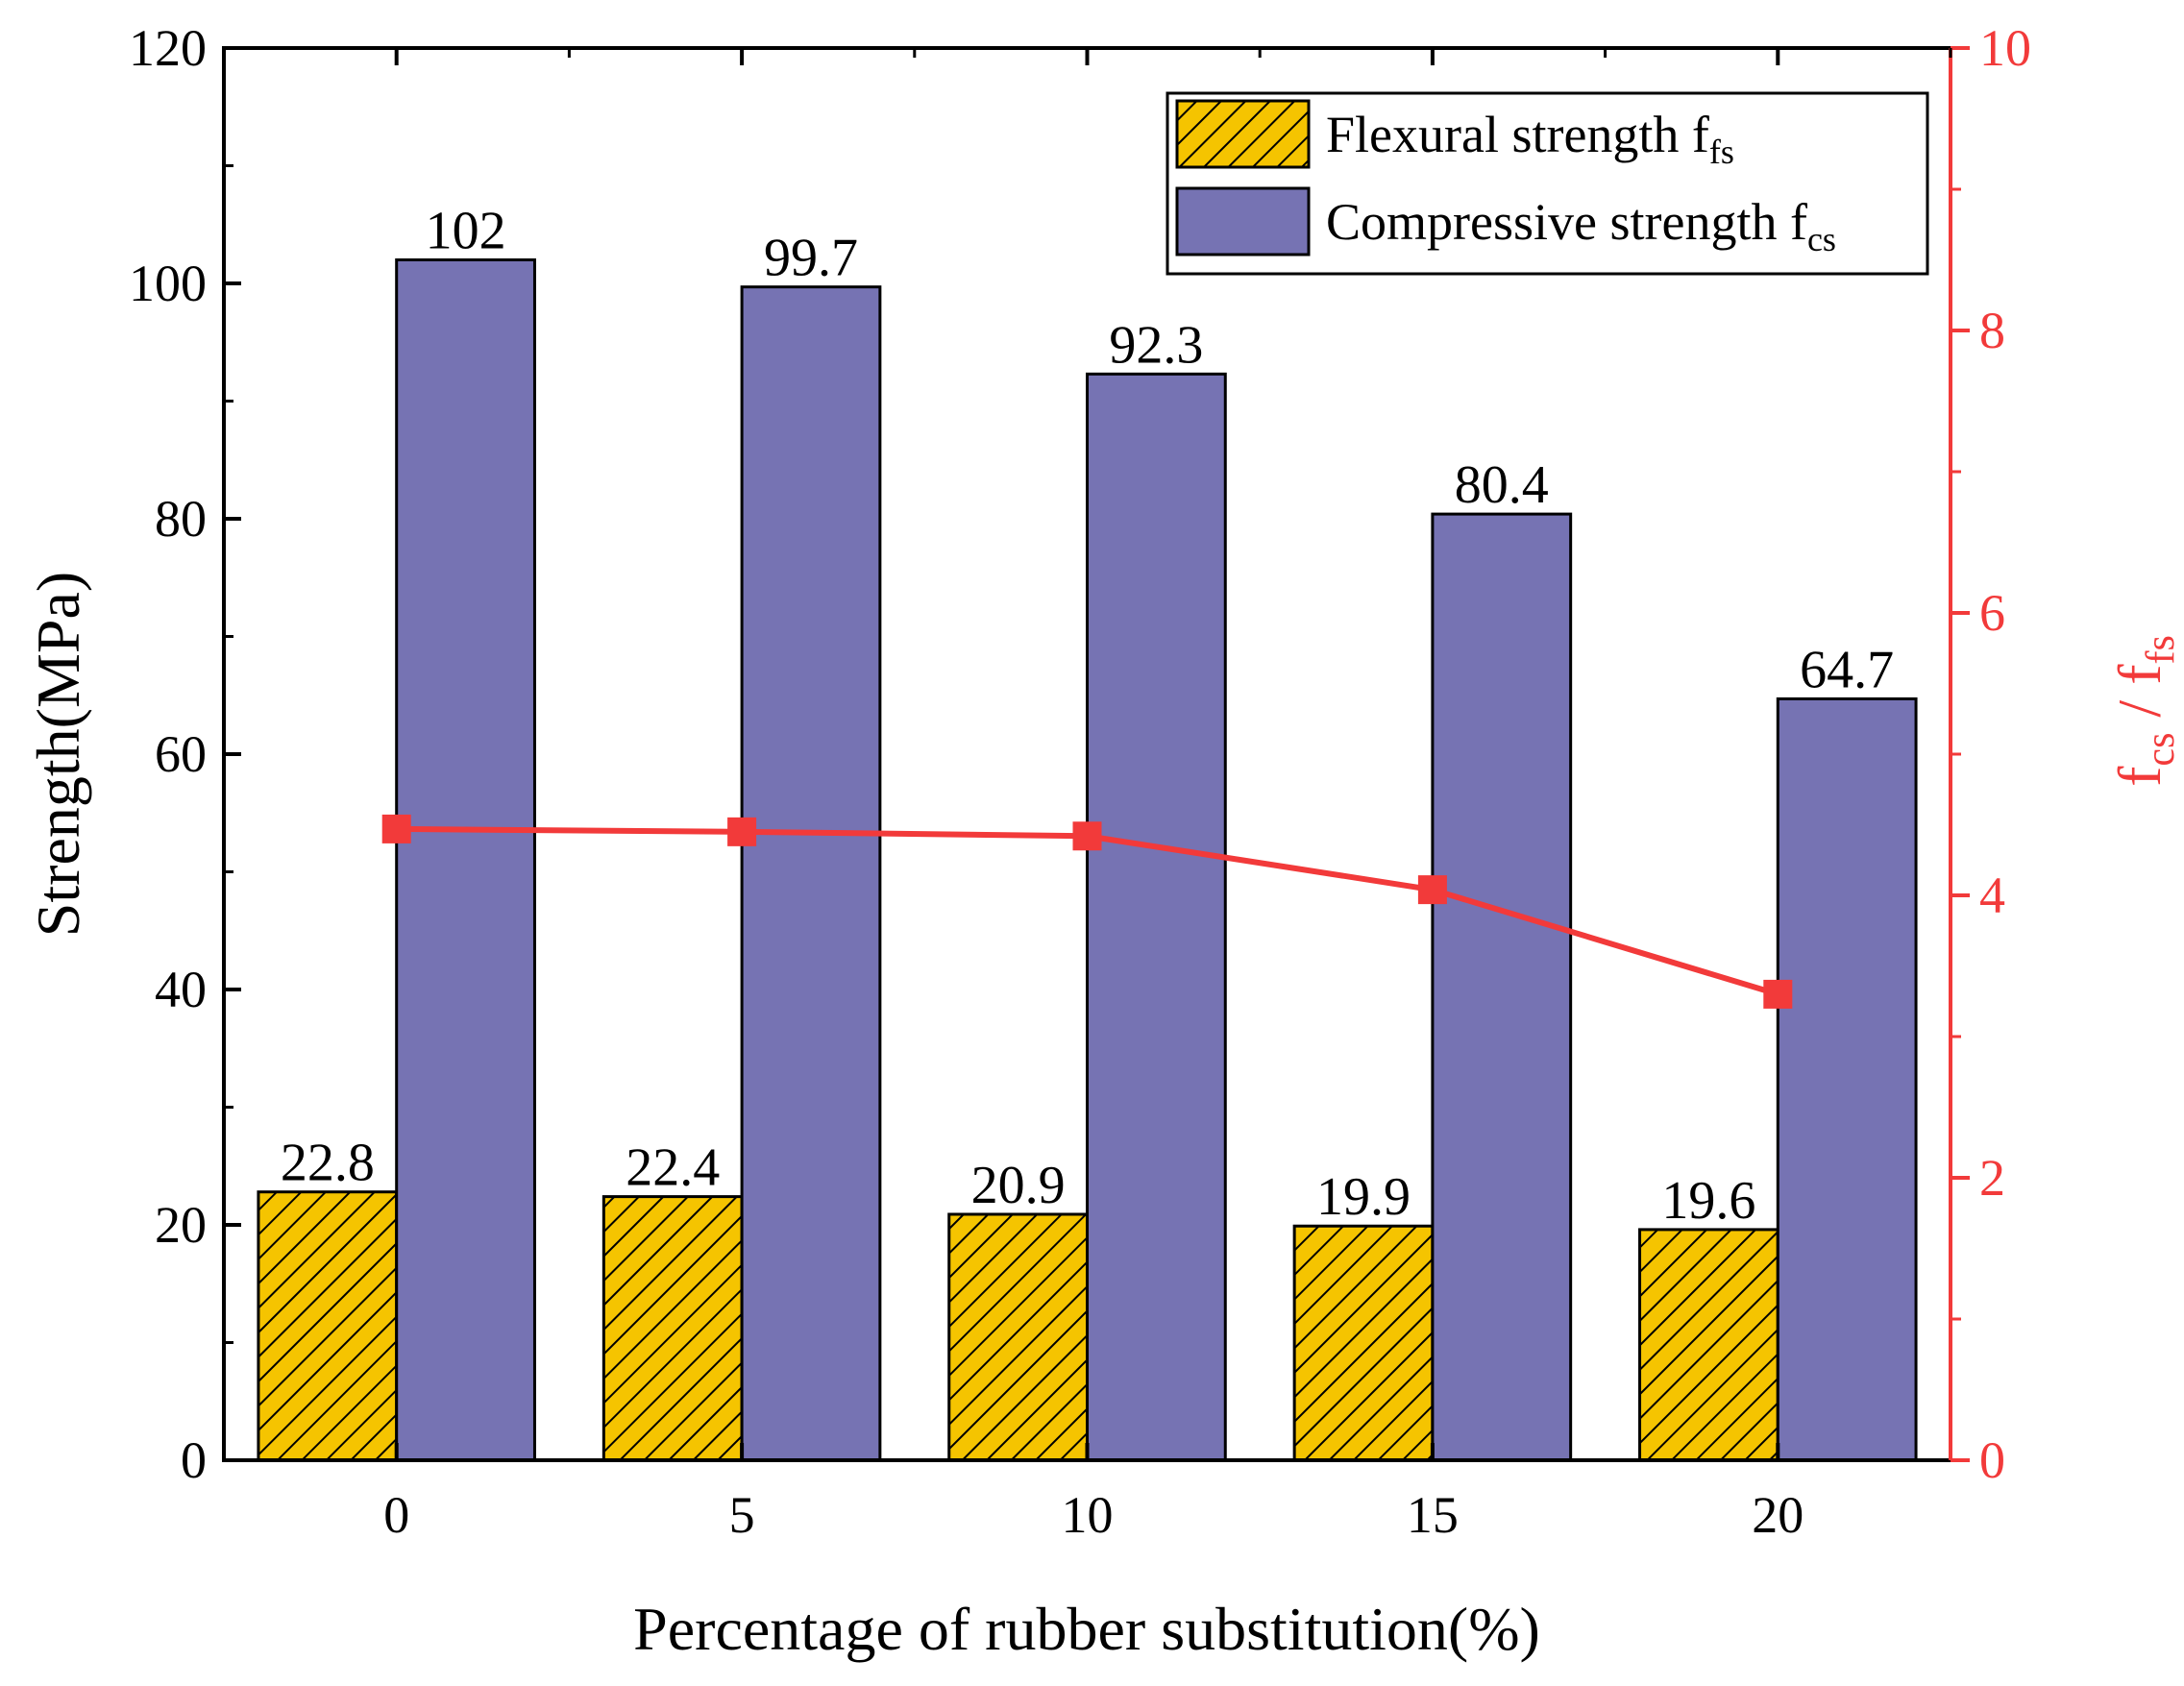  I want to click on y2-title-b: f, so click(2139, 675).